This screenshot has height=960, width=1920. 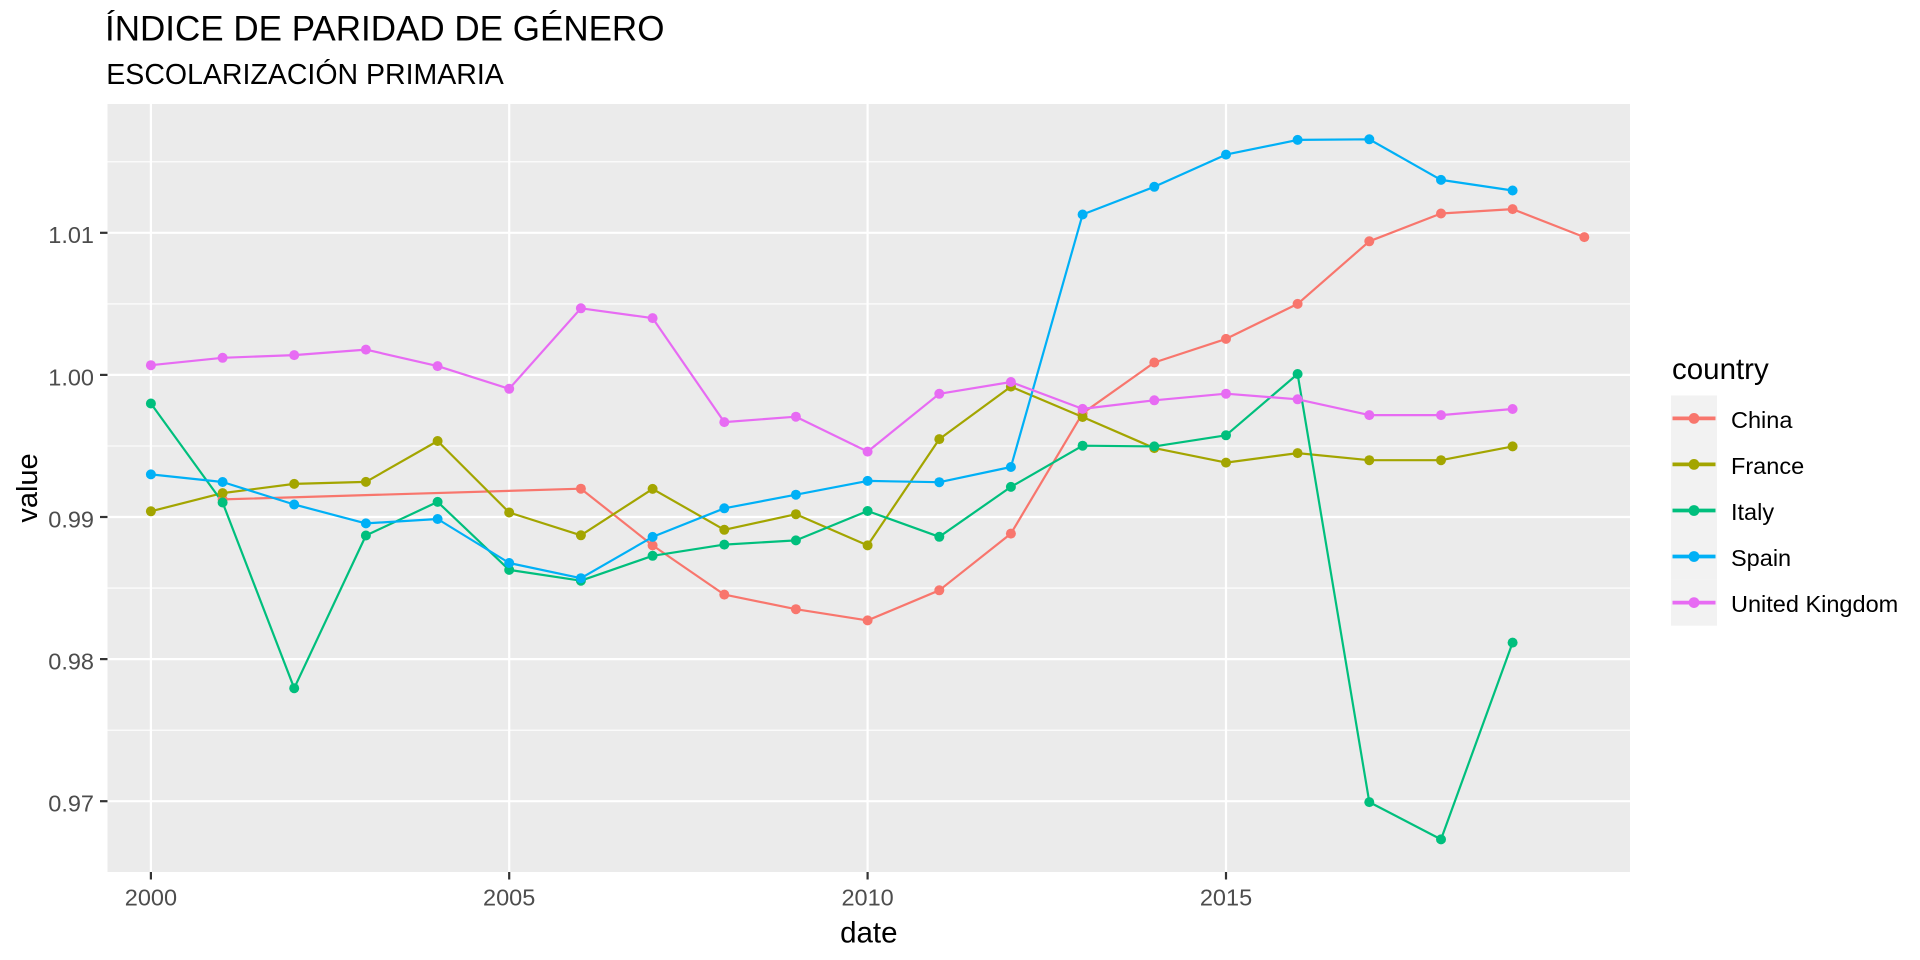 I want to click on svg-text: country, so click(x=1720, y=369).